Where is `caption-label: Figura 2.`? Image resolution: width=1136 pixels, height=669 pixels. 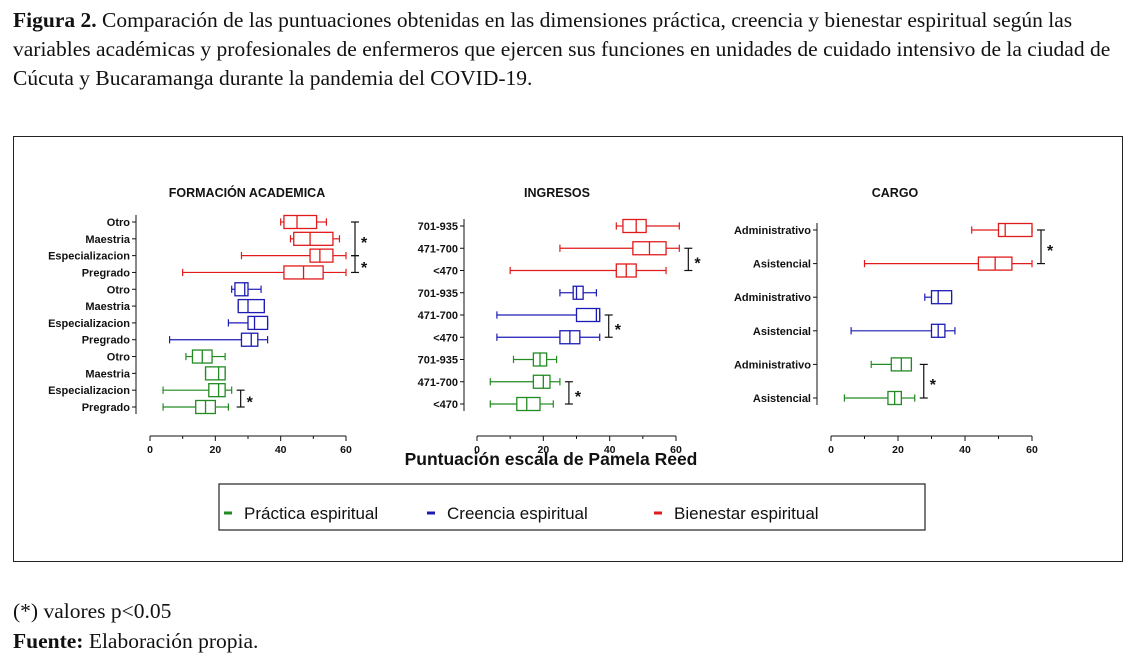 caption-label: Figura 2. is located at coordinates (55, 20).